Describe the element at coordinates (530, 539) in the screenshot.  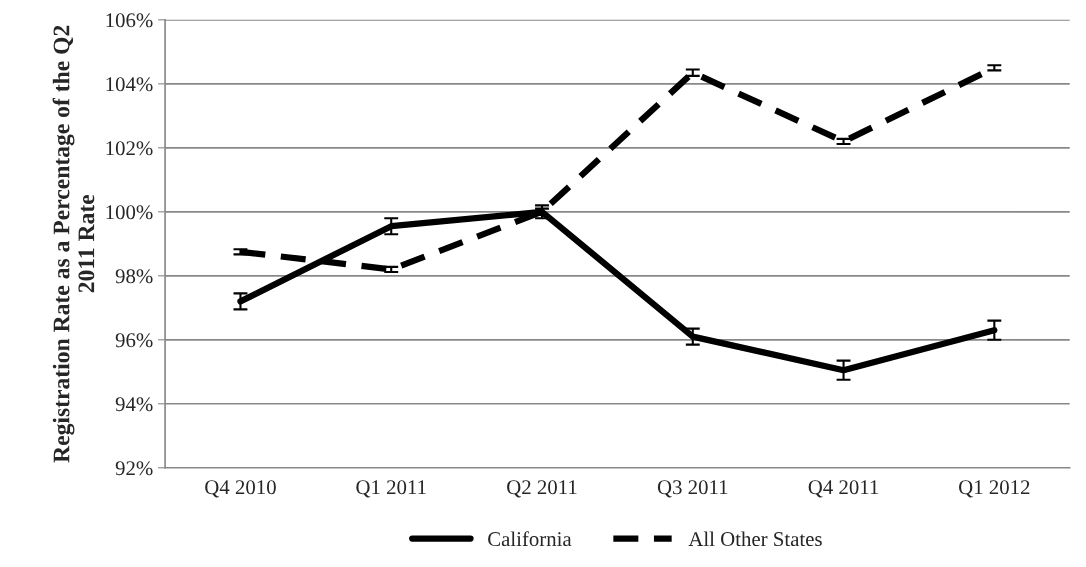
I see `legend-label: California` at that location.